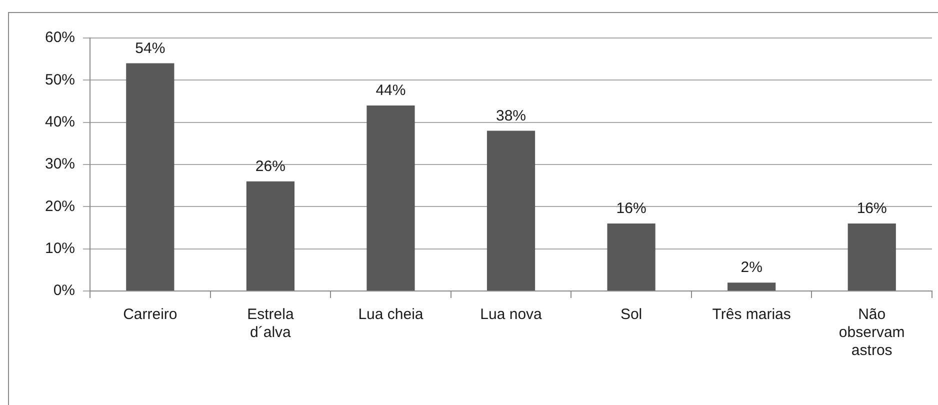 This screenshot has width=938, height=405. I want to click on x-tick-label: Não observam astros, so click(871, 333).